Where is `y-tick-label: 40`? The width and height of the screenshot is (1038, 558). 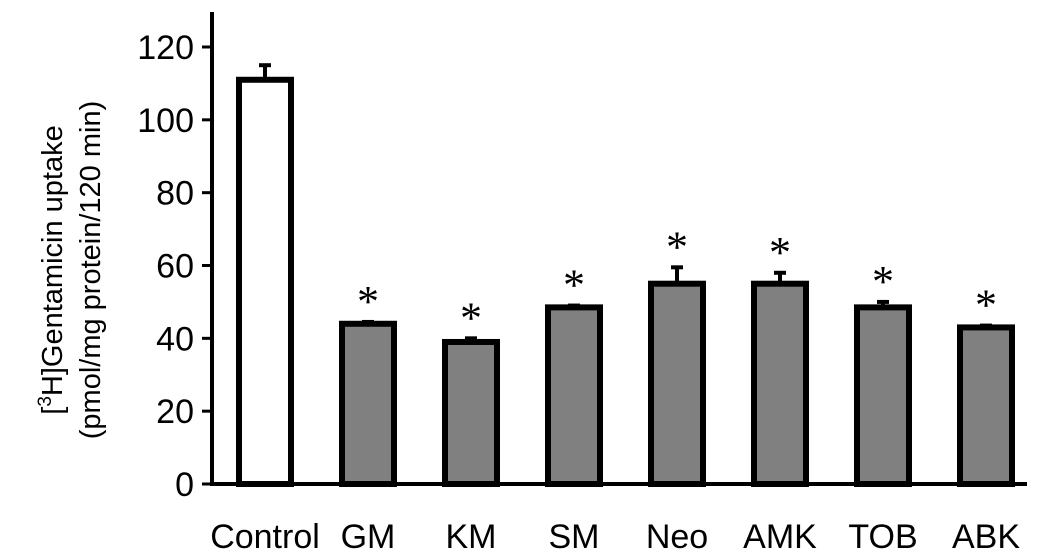
y-tick-label: 40 is located at coordinates (175, 339).